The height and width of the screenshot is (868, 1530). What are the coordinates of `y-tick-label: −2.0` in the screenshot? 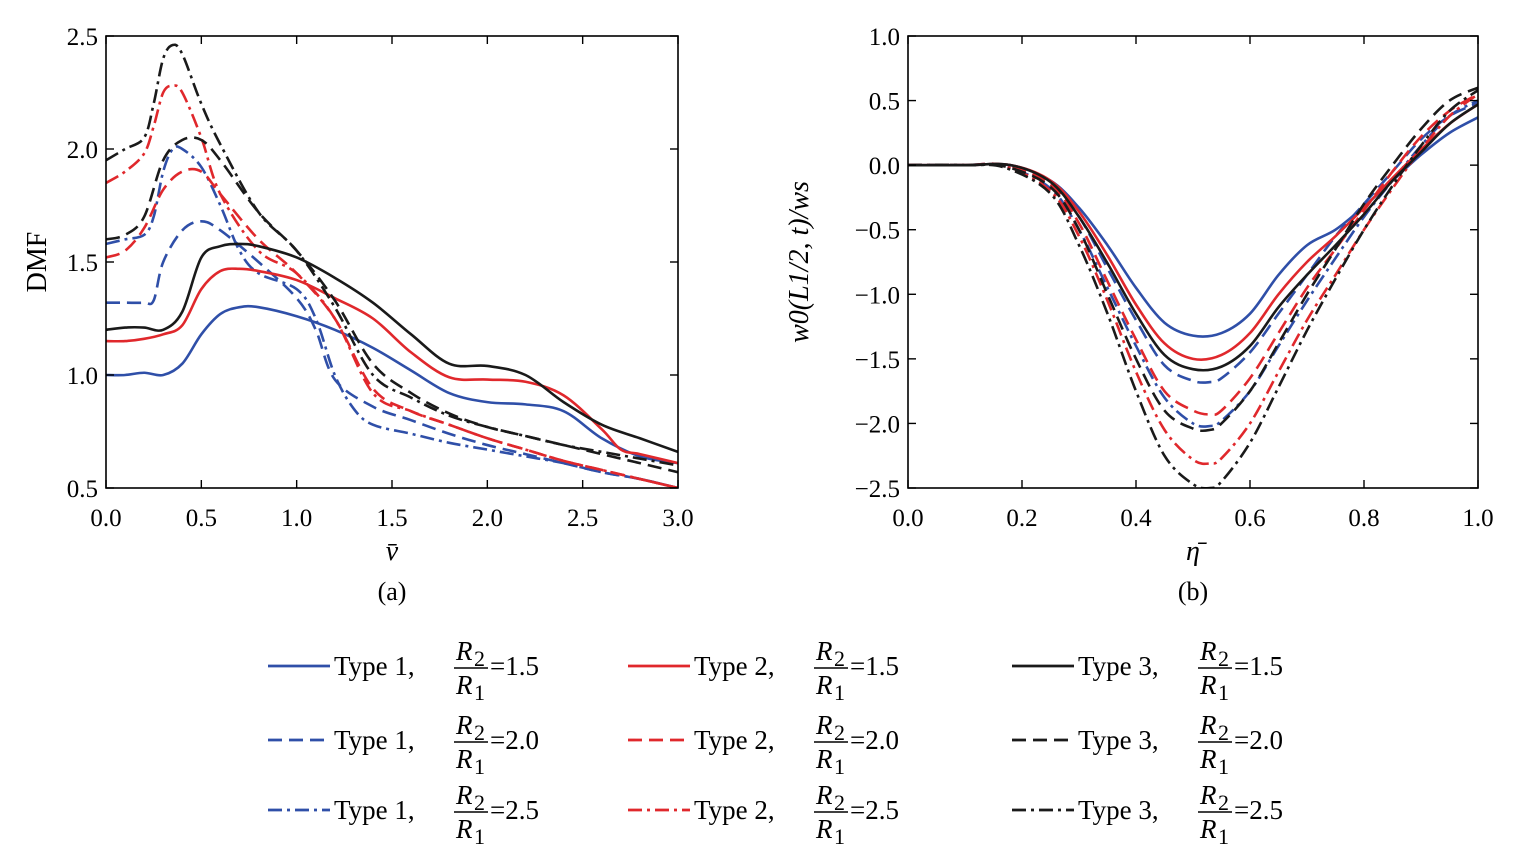 It's located at (877, 424).